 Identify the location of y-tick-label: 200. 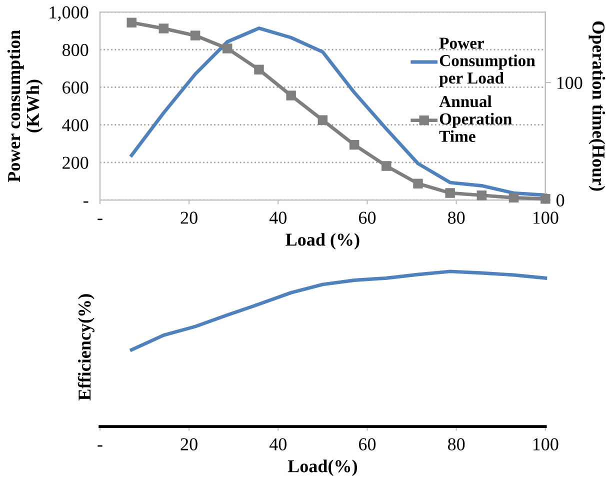
(75, 162).